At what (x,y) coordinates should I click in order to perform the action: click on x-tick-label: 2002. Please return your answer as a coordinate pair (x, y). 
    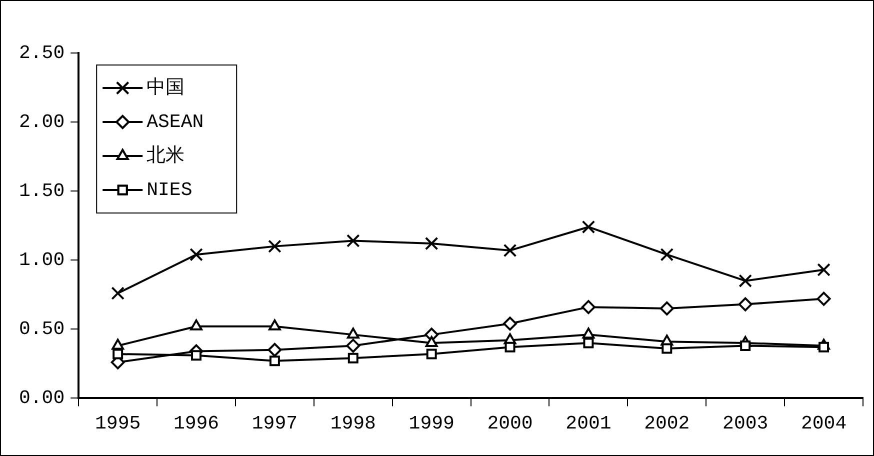
    Looking at the image, I should click on (667, 423).